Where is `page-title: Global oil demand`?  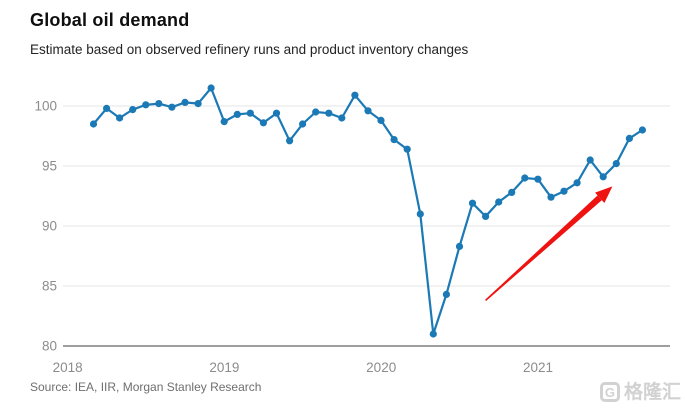
page-title: Global oil demand is located at coordinates (110, 20).